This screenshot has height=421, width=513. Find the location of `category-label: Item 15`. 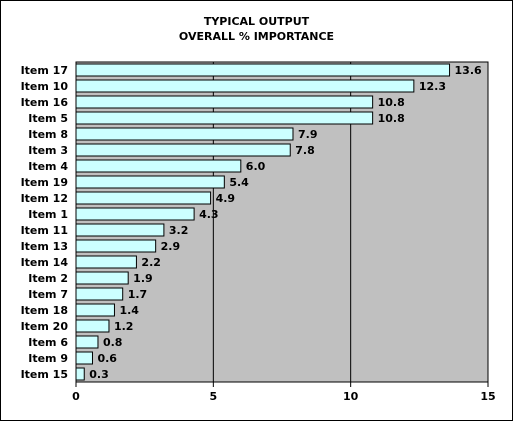

category-label: Item 15 is located at coordinates (44, 374).